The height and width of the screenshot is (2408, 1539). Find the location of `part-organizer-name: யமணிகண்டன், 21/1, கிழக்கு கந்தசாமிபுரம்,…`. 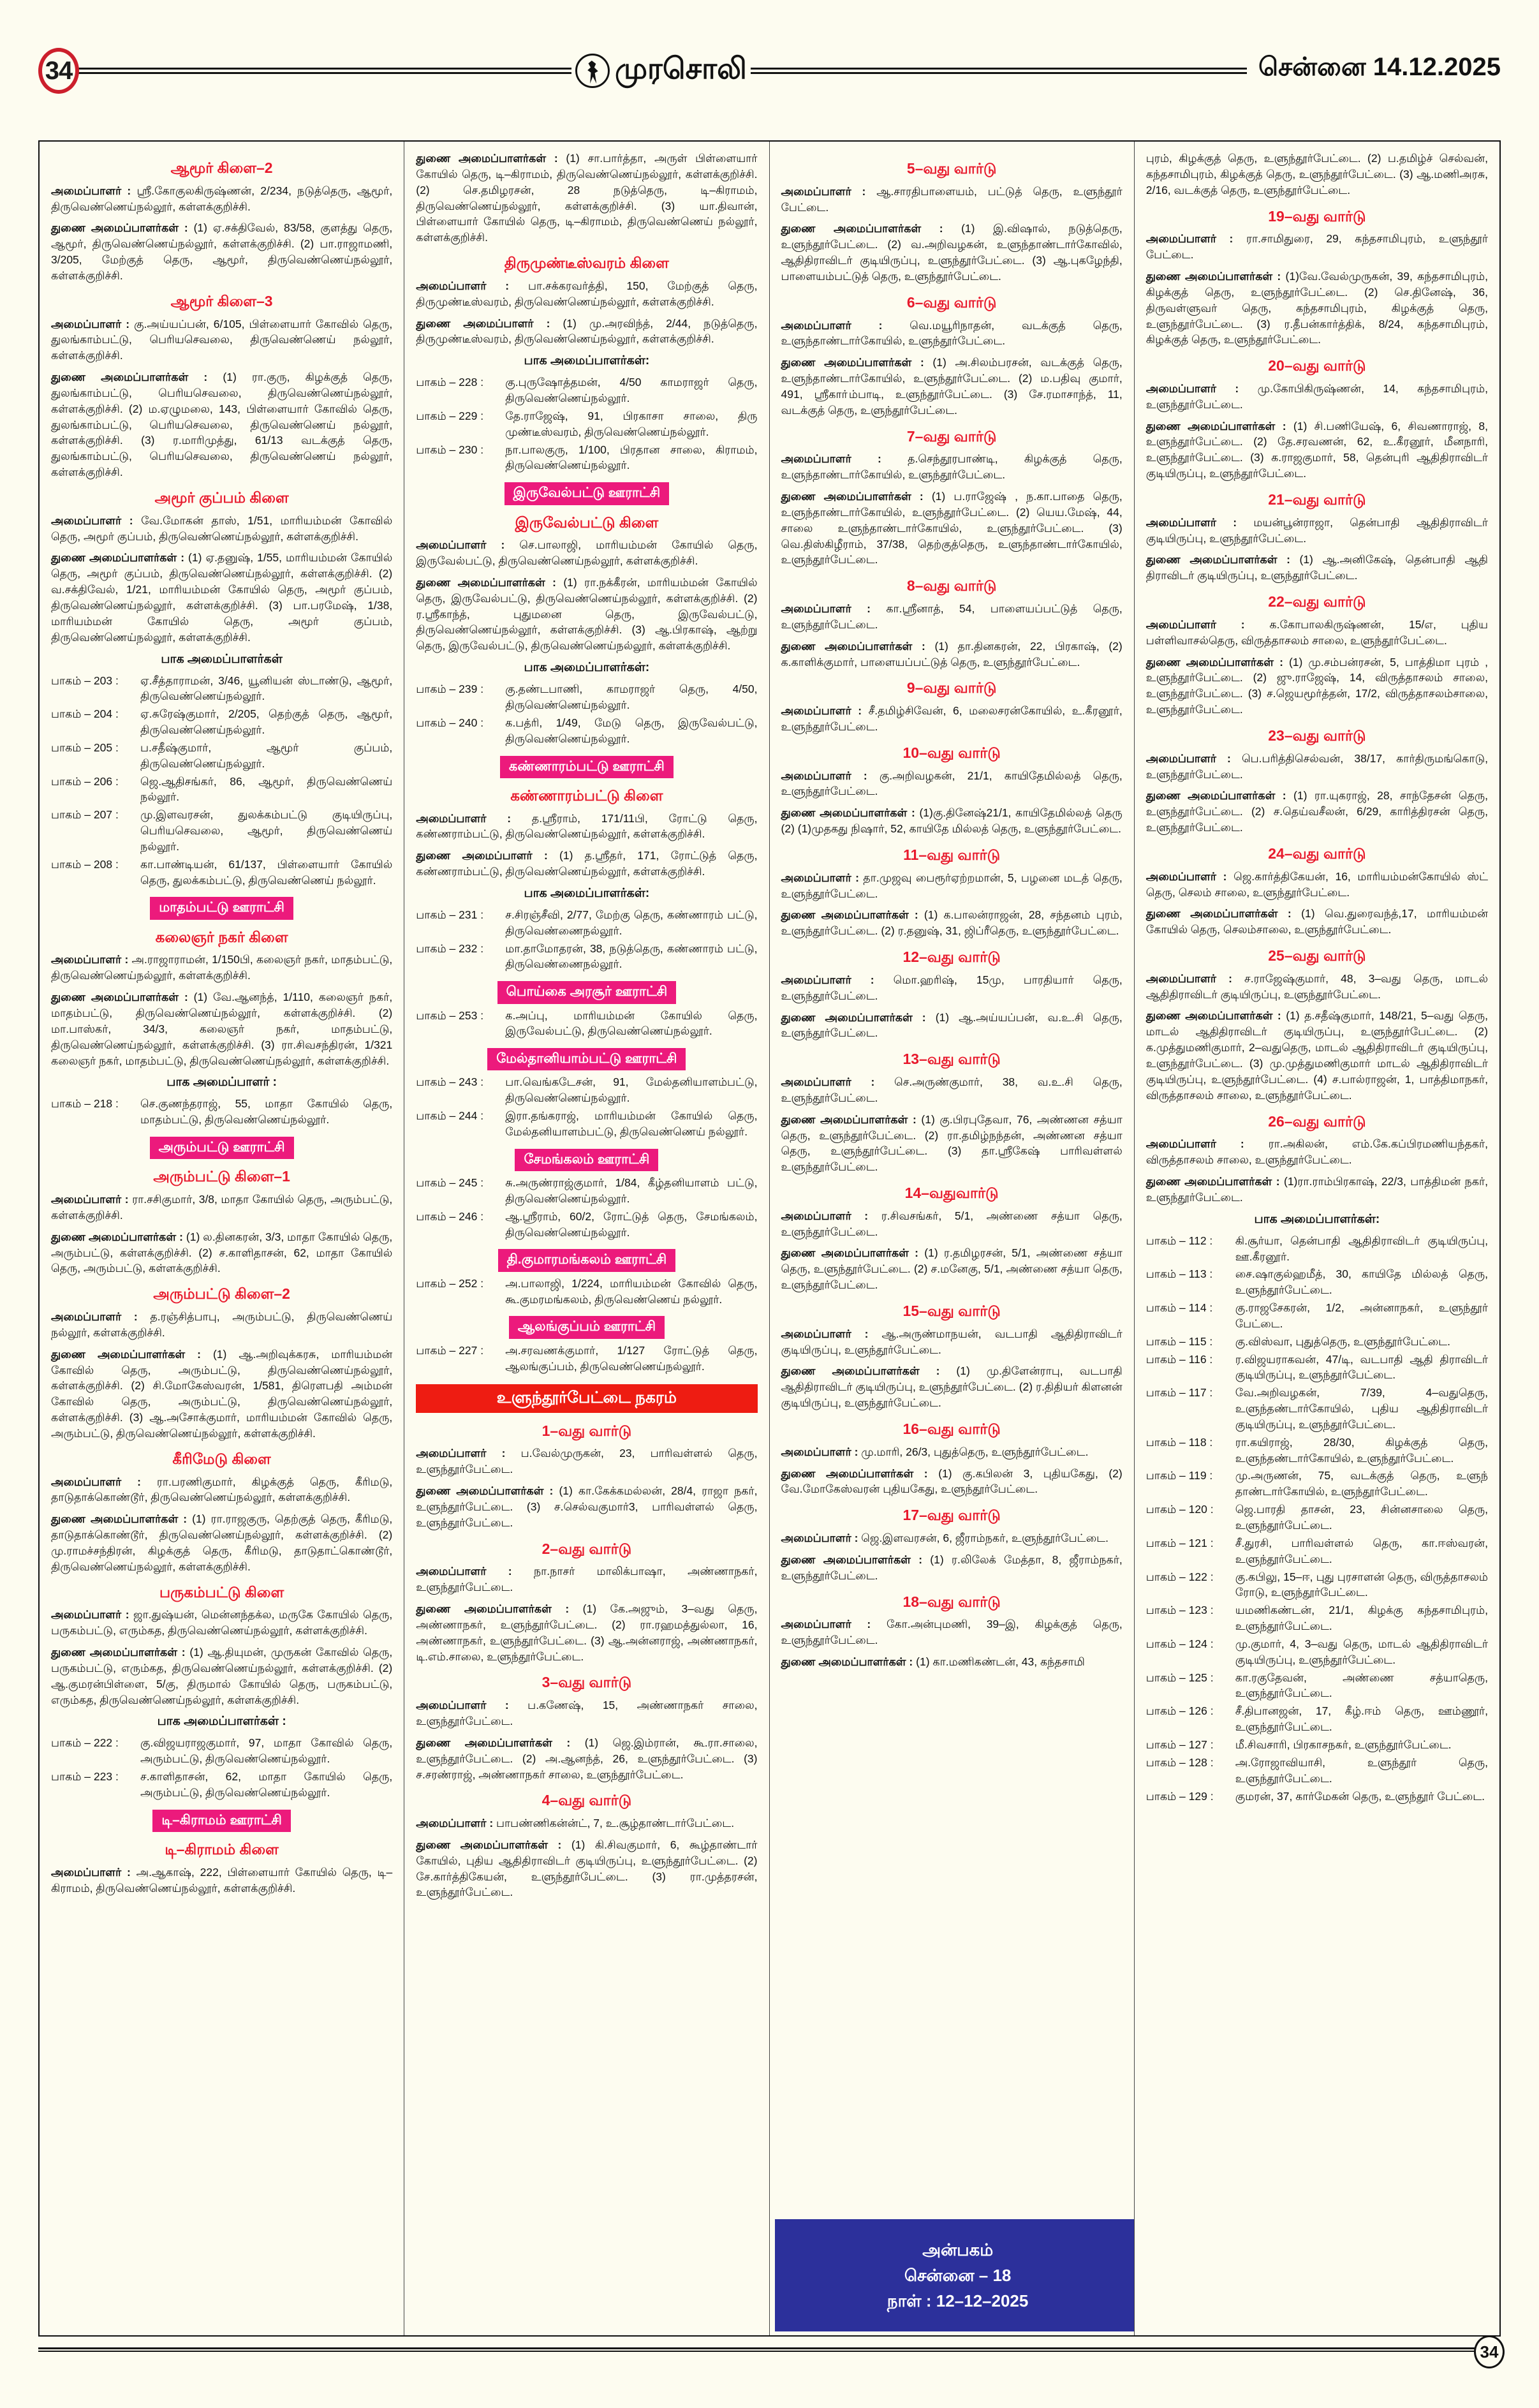

part-organizer-name: யமணிகண்டன், 21/1, கிழக்கு கந்தசாமிபுரம்,… is located at coordinates (1361, 1618).